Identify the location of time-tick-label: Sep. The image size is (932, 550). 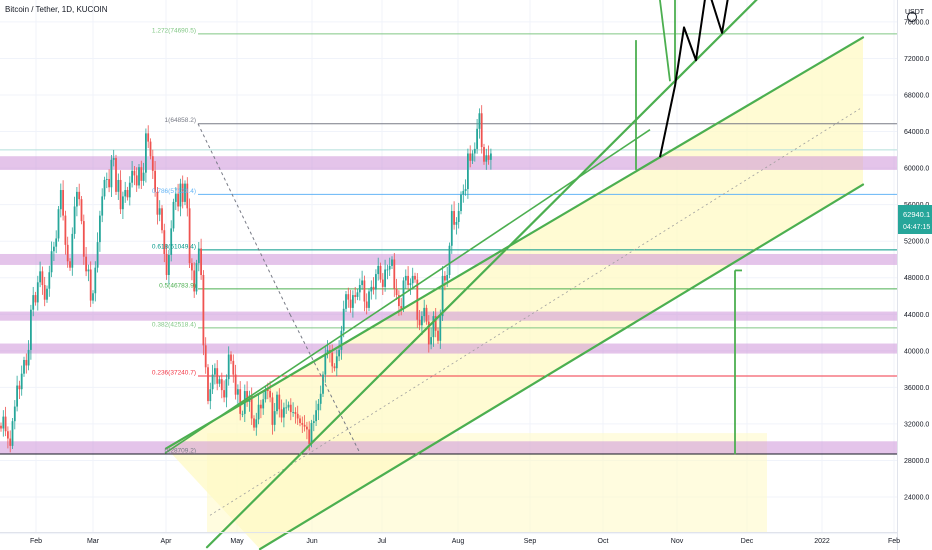
(530, 541).